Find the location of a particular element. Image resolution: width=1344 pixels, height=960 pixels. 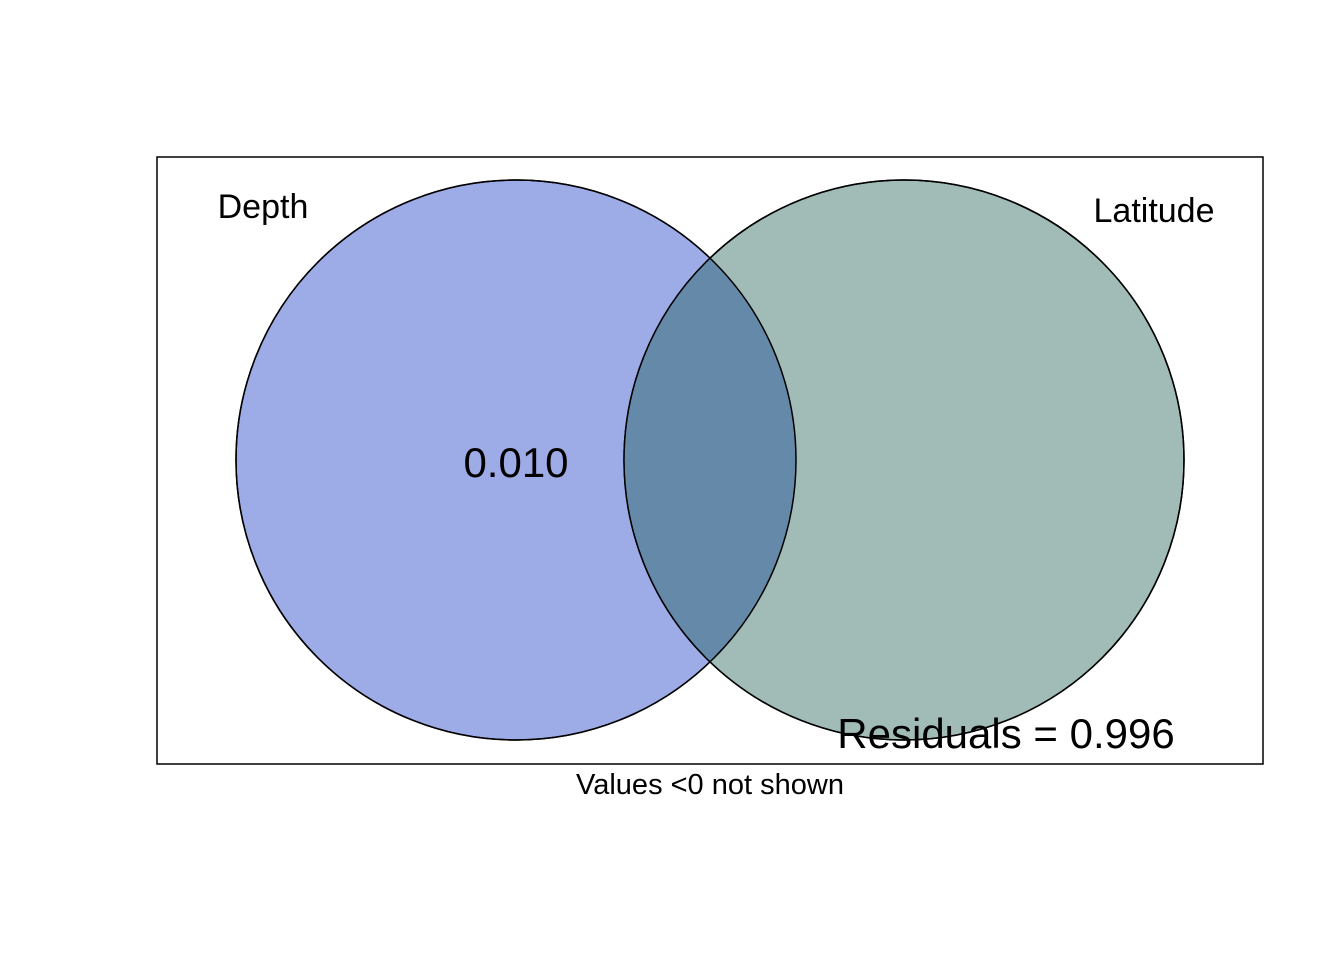

footnote: Values <0 not shown is located at coordinates (710, 785).